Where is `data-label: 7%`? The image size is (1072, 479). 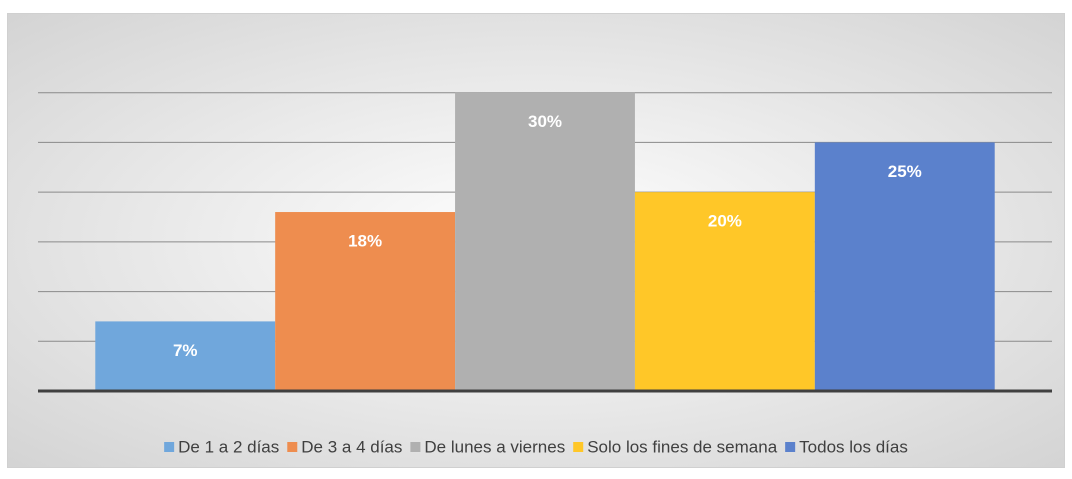 data-label: 7% is located at coordinates (185, 350).